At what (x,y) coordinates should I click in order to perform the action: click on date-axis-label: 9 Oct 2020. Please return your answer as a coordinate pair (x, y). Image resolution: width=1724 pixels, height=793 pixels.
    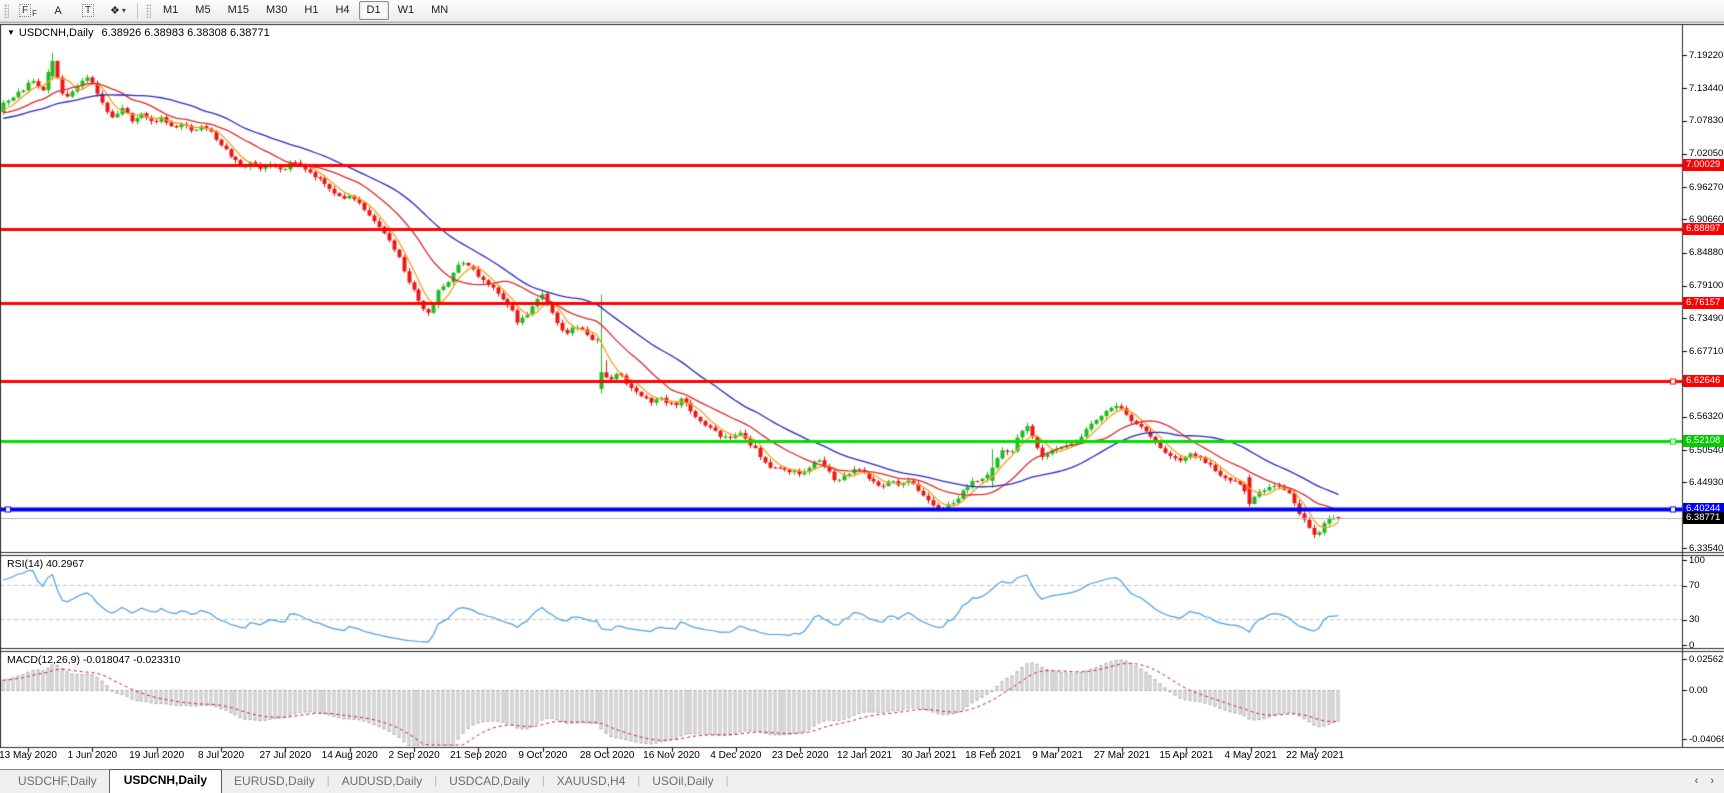
    Looking at the image, I should click on (543, 755).